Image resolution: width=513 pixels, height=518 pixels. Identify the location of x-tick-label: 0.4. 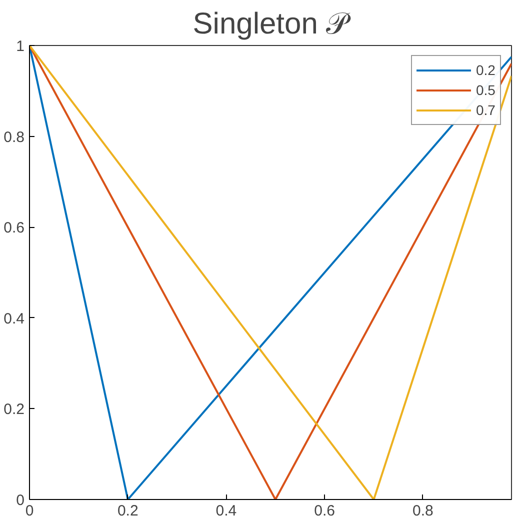
(226, 510).